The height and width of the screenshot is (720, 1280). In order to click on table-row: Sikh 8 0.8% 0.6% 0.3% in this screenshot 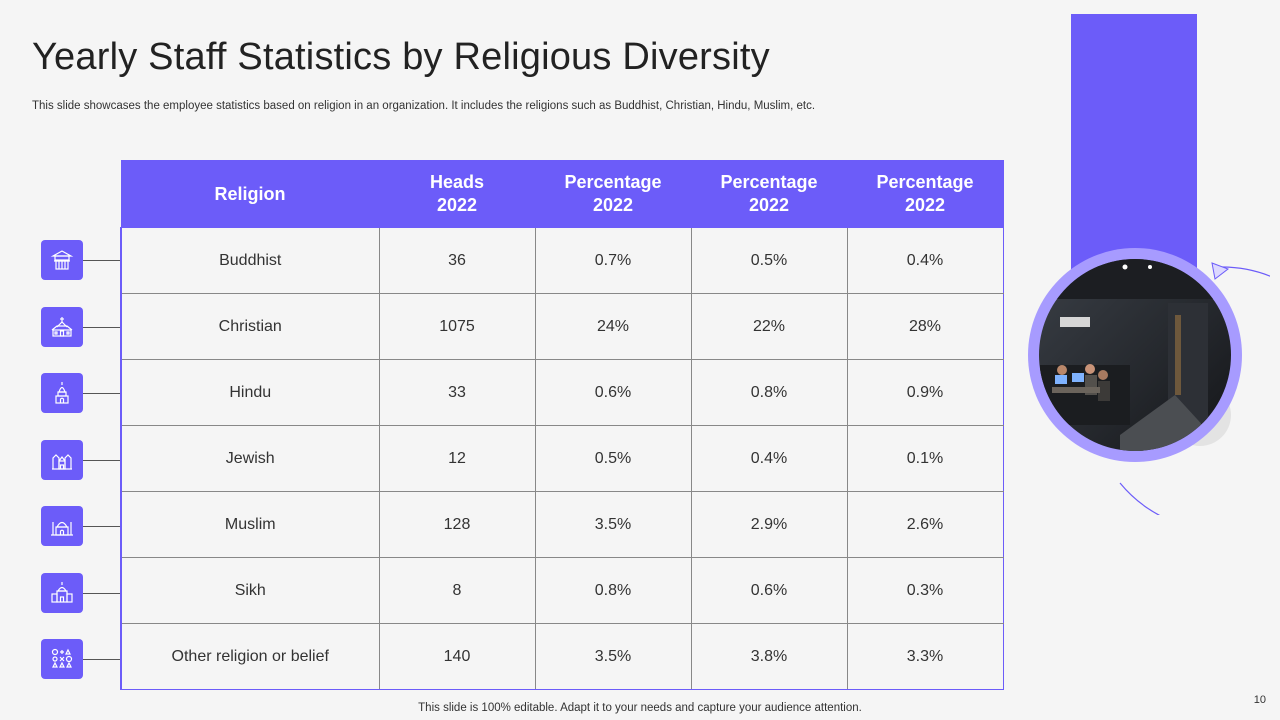, I will do `click(562, 590)`.